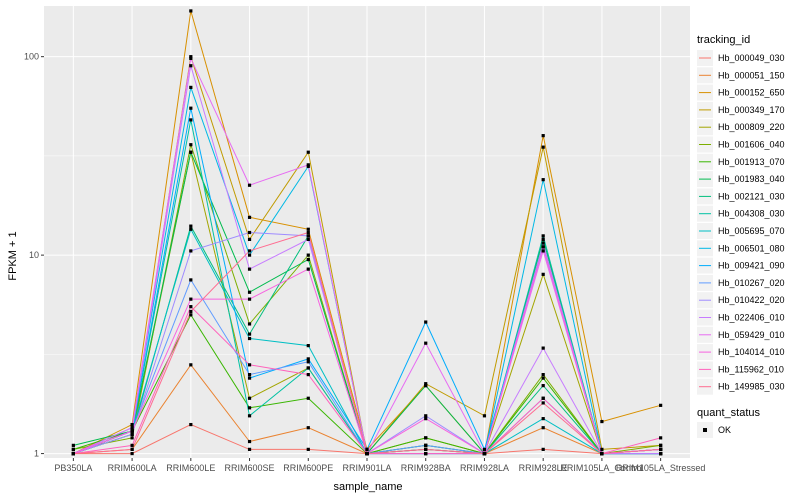 Image resolution: width=800 pixels, height=500 pixels. Describe the element at coordinates (367, 487) in the screenshot. I see `x-axis-title: sample_name` at that location.